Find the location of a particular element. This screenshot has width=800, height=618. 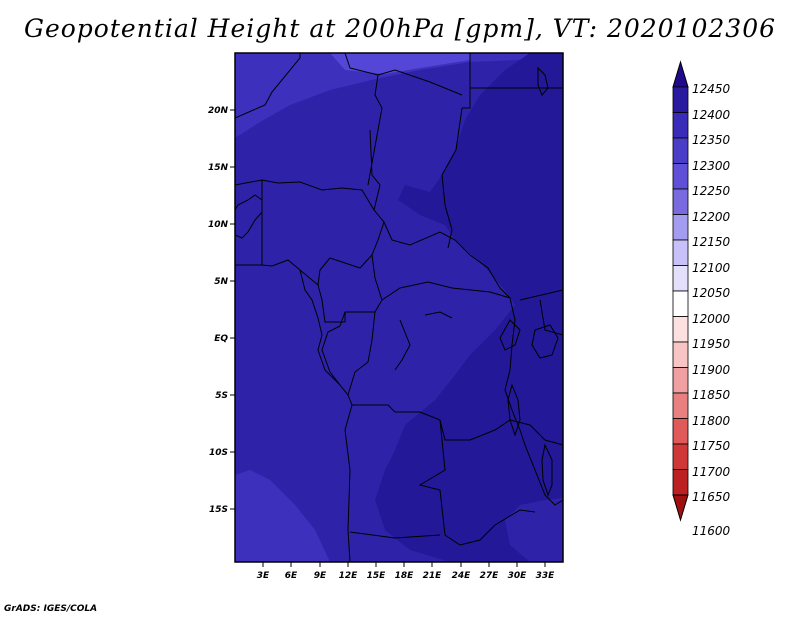

lat-label: 15N is located at coordinates (218, 168).